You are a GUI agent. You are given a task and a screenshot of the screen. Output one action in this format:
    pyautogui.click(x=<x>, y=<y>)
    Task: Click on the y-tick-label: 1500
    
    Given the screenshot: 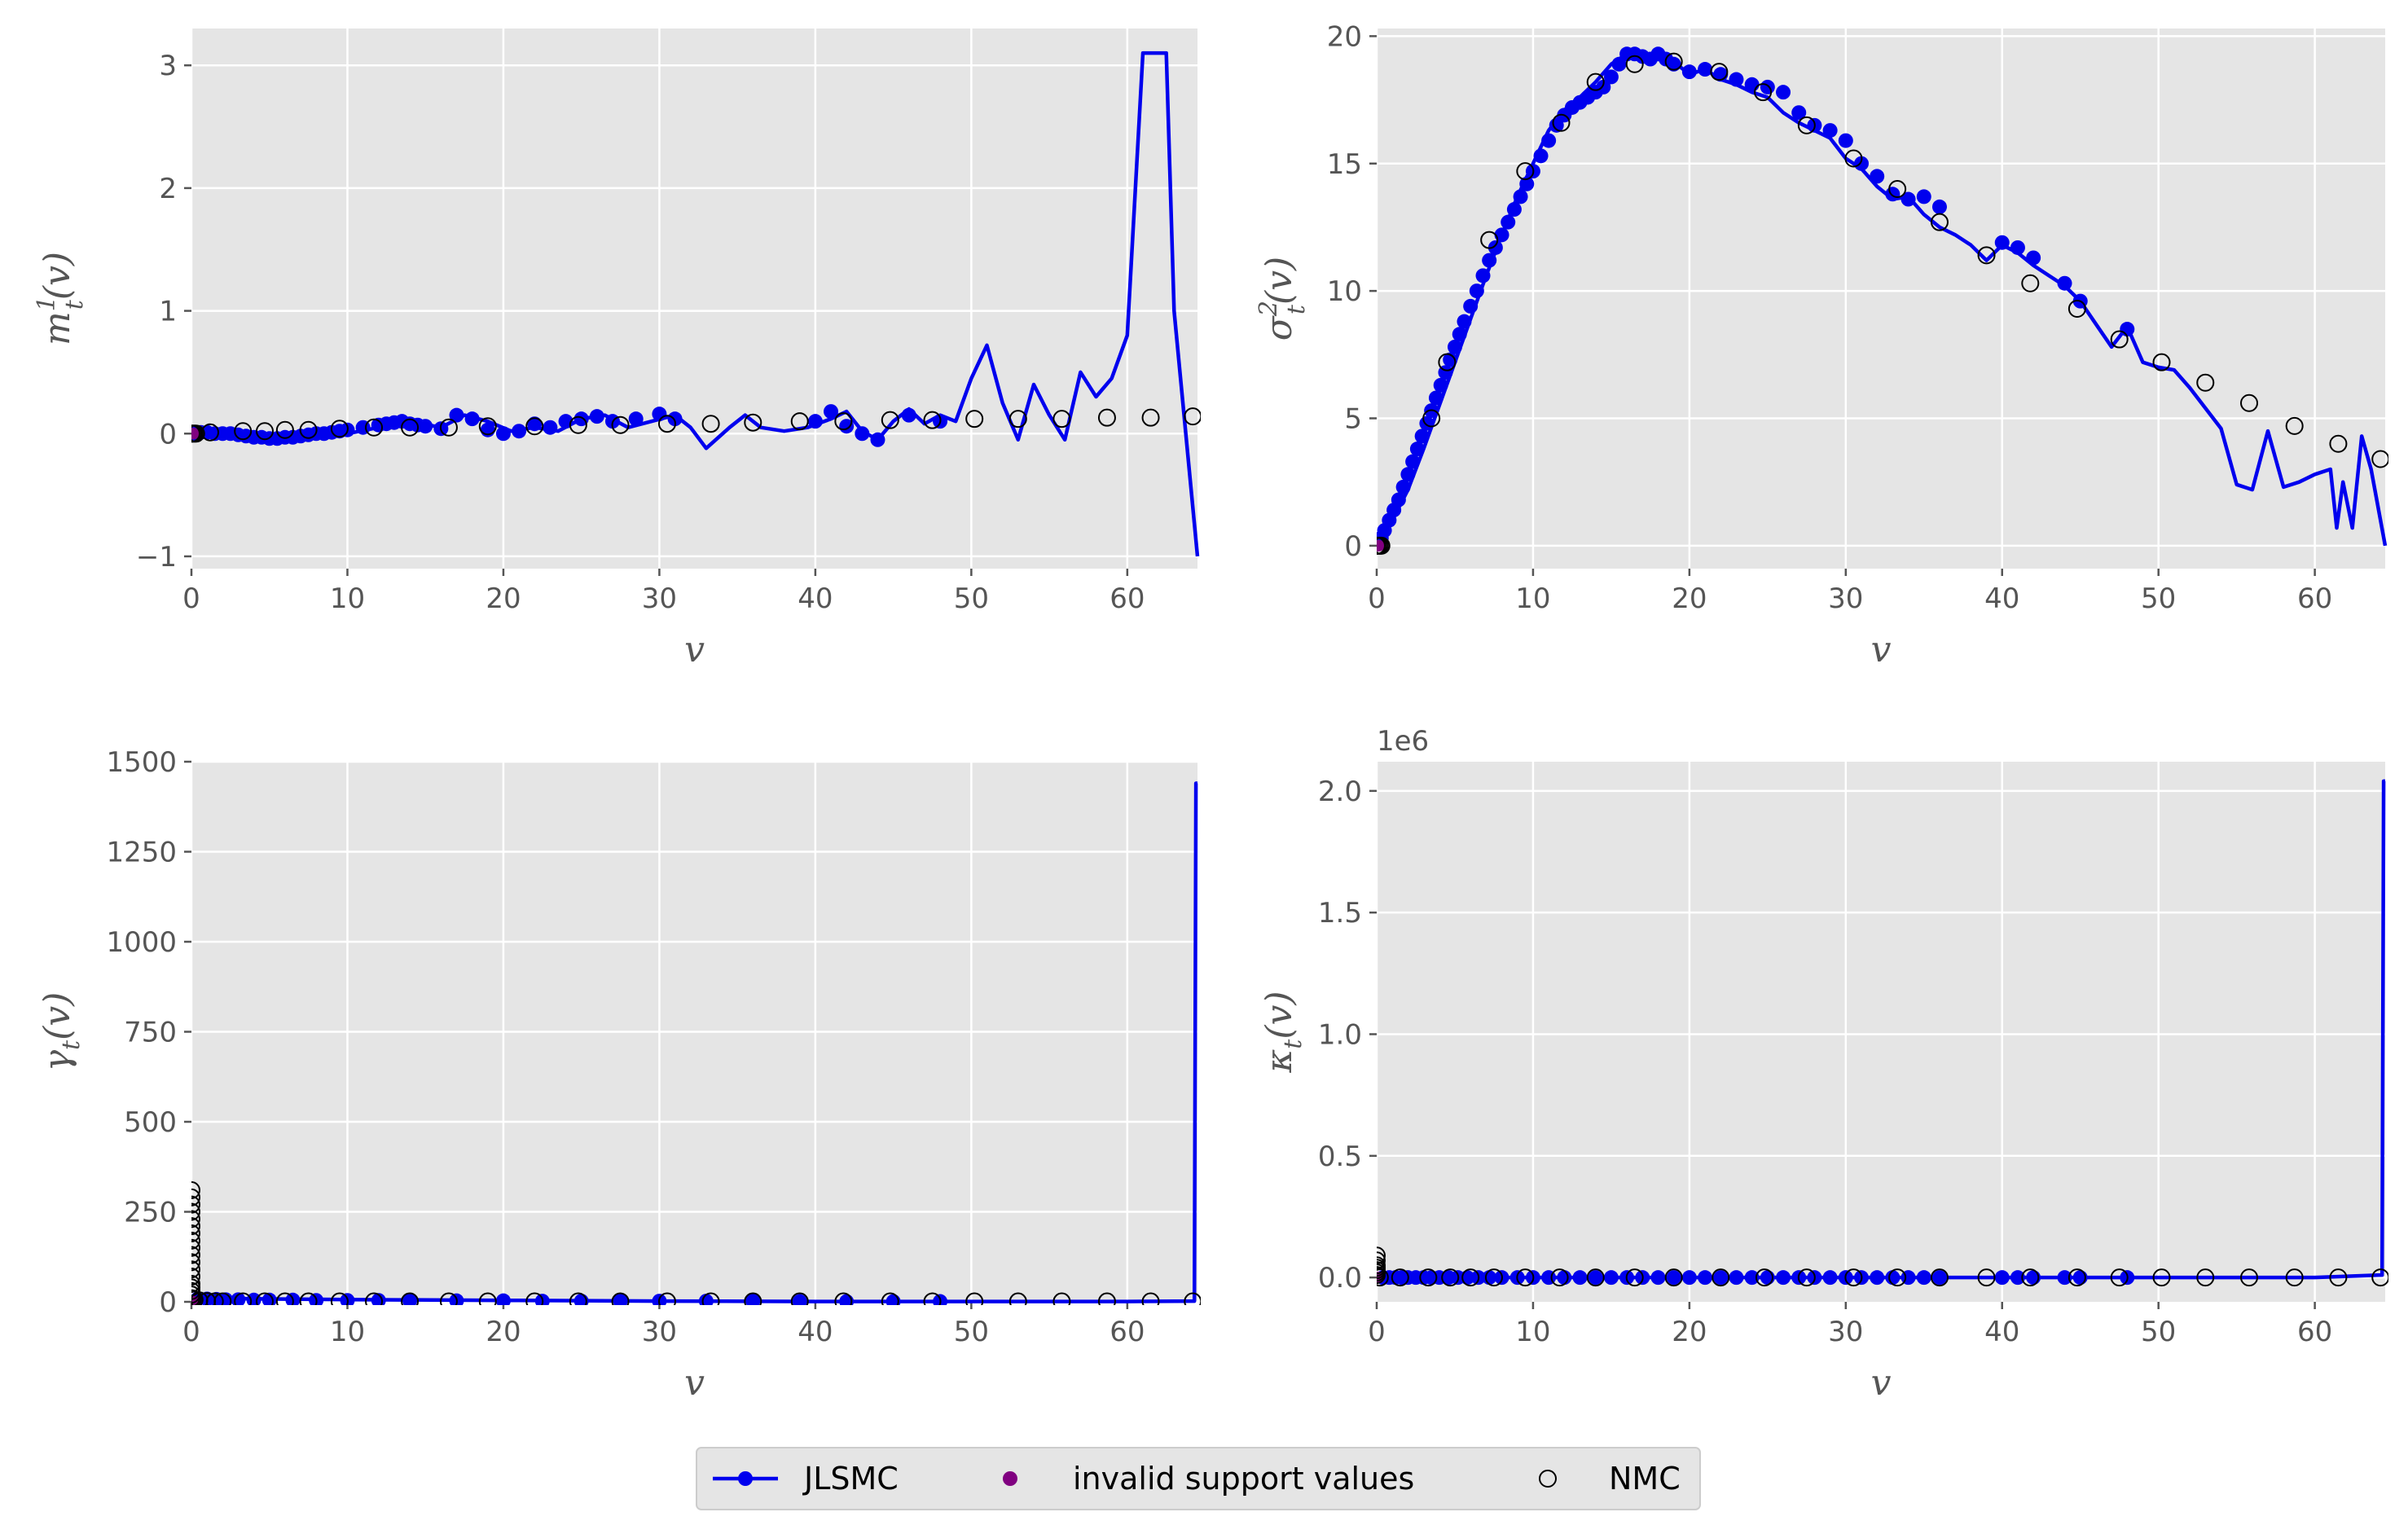 What is the action you would take?
    pyautogui.click(x=141, y=762)
    